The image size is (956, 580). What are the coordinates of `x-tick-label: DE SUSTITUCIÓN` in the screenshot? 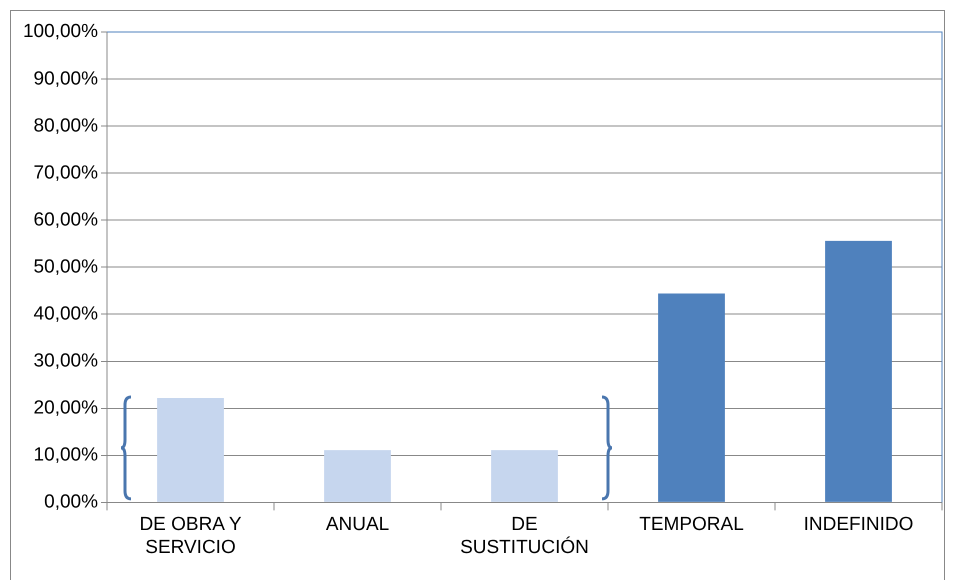 It's located at (524, 536).